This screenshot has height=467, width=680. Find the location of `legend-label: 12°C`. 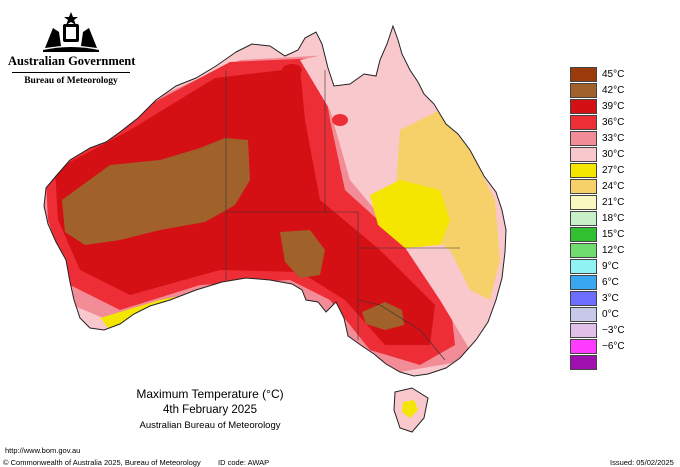

legend-label: 12°C is located at coordinates (613, 250).